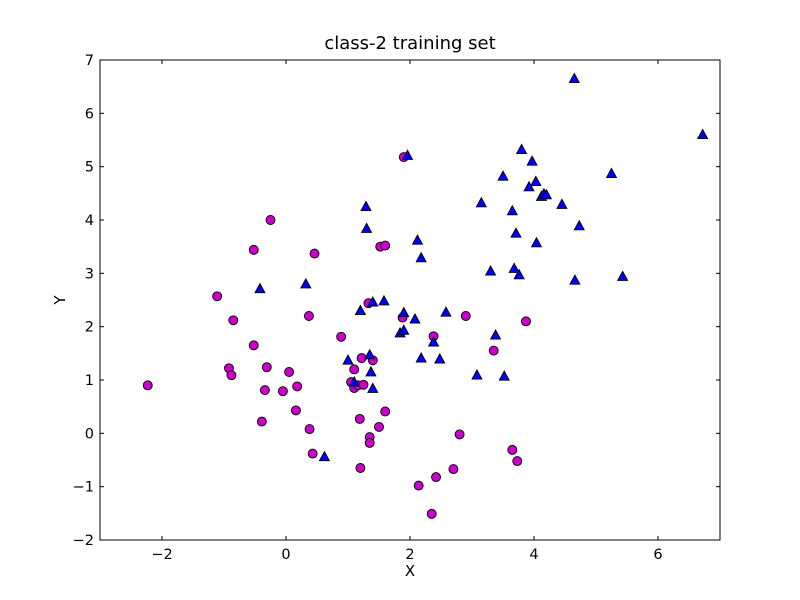 The width and height of the screenshot is (800, 600). I want to click on x-tick-label: −2, so click(161, 555).